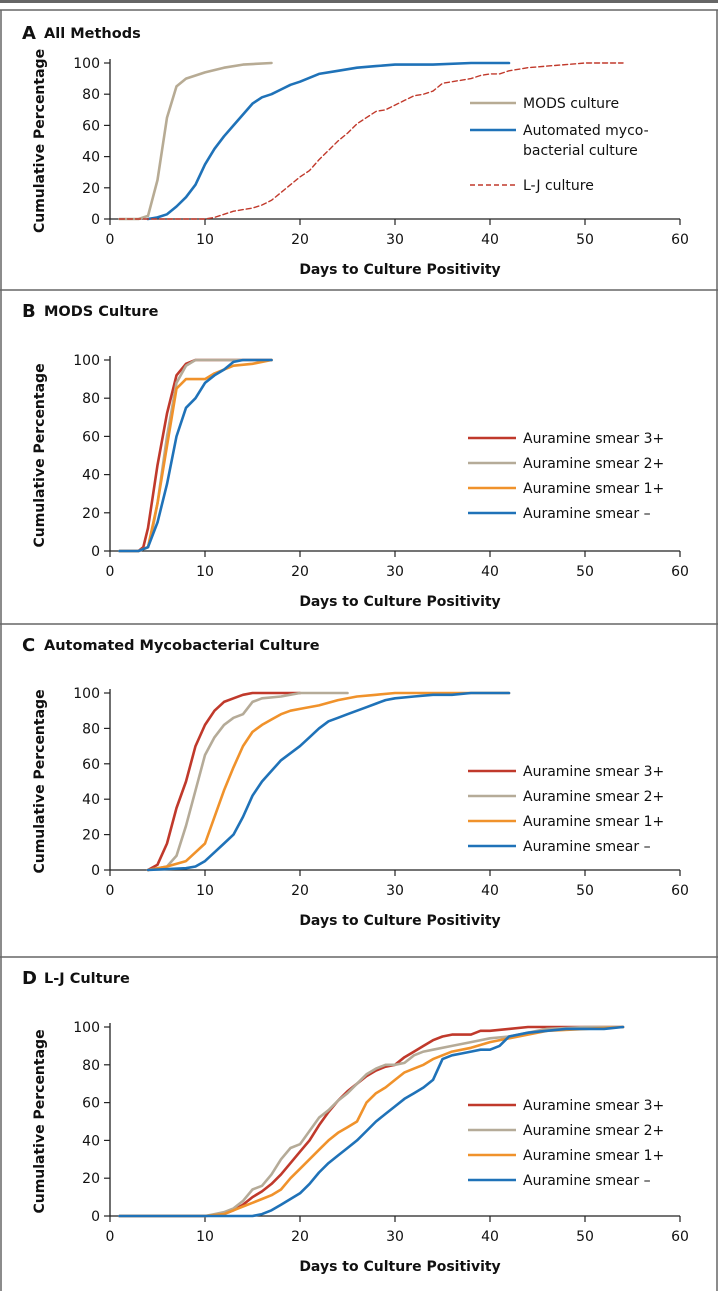  What do you see at coordinates (328, 141) in the screenshot?
I see `series-line-automated` at bounding box center [328, 141].